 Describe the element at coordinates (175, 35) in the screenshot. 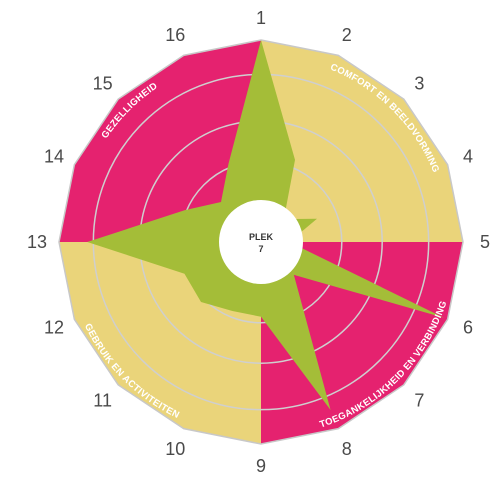

I see `axis-label-16: 16` at that location.